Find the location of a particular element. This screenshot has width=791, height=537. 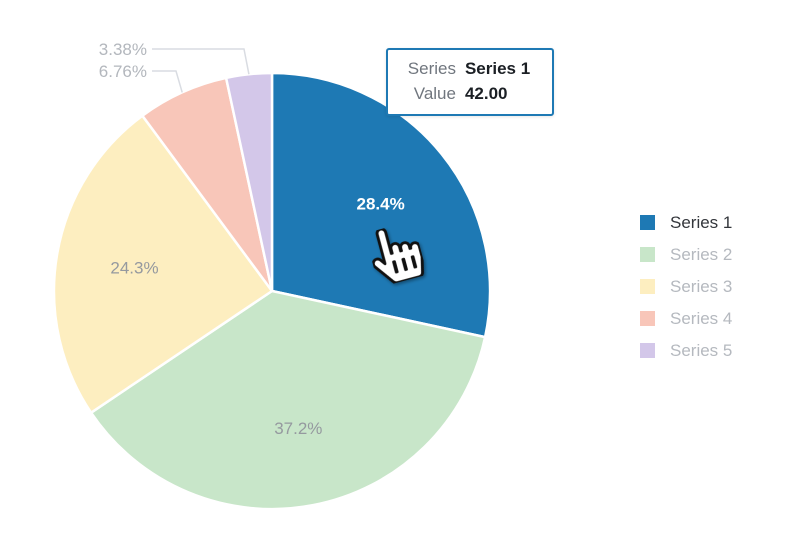

tooltip: Series Series 1 Value 42.00 is located at coordinates (470, 82).